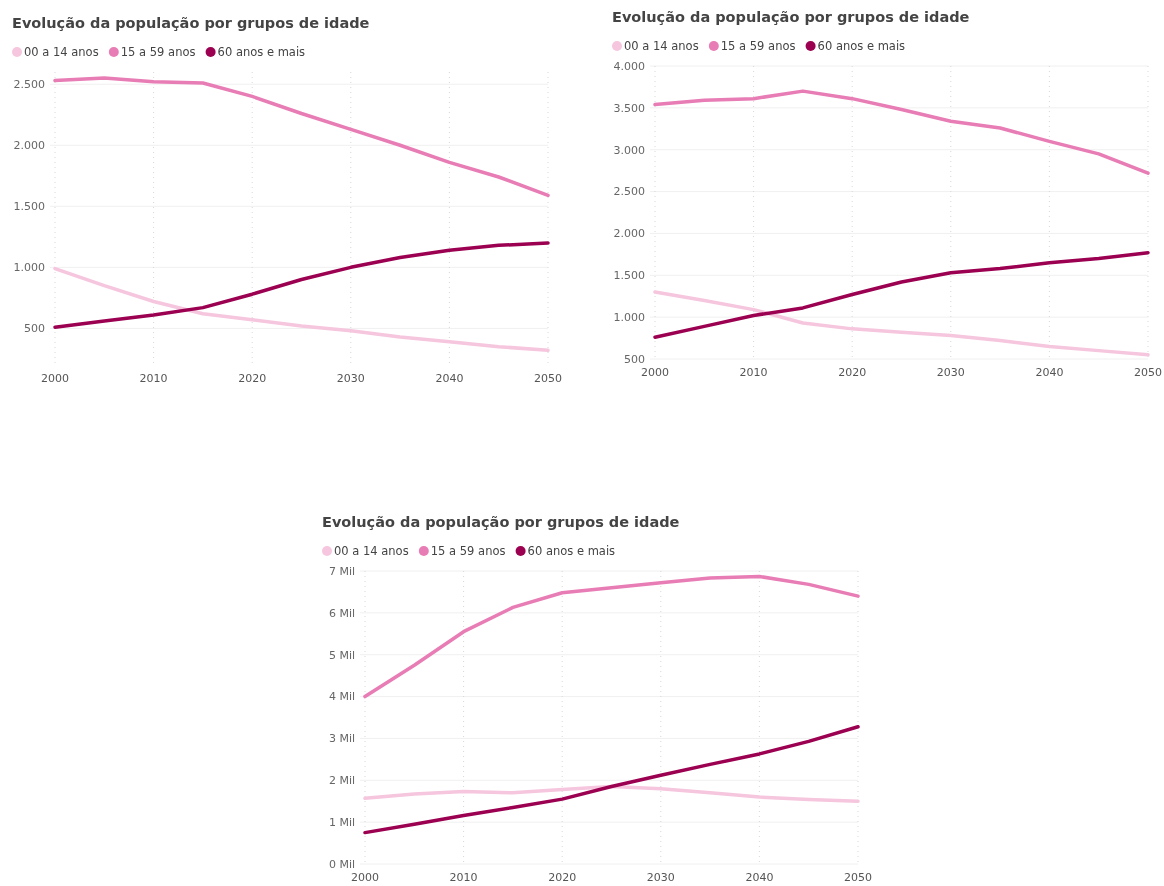 The height and width of the screenshot is (886, 1164). What do you see at coordinates (341, 739) in the screenshot?
I see `y-tick-label: 3 Mil` at bounding box center [341, 739].